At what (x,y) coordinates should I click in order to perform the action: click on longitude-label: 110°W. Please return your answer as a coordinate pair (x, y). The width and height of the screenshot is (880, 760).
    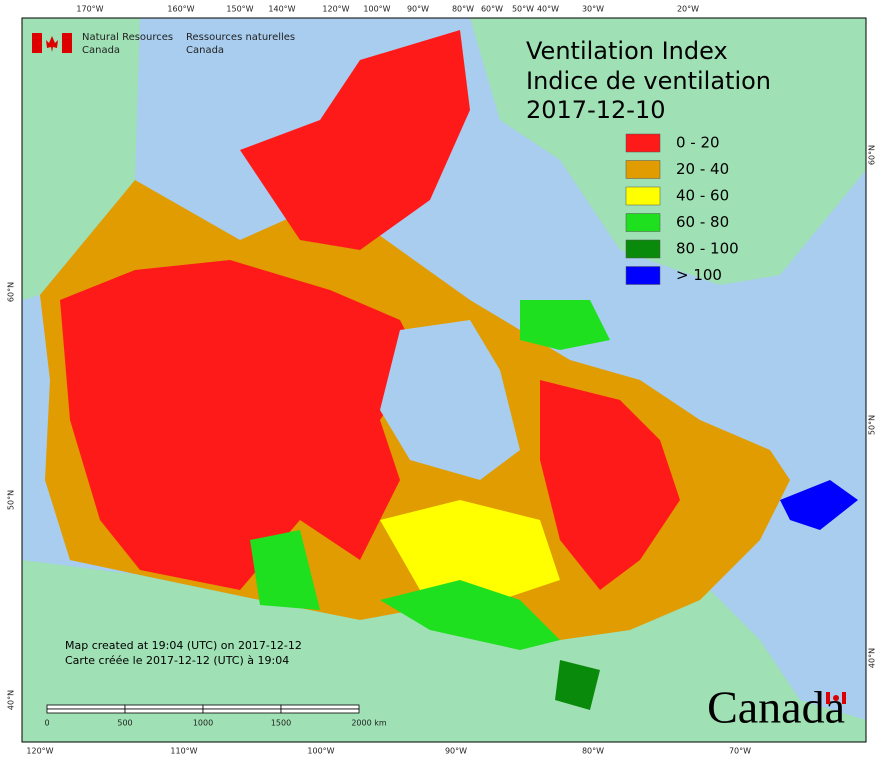
    Looking at the image, I should click on (183, 751).